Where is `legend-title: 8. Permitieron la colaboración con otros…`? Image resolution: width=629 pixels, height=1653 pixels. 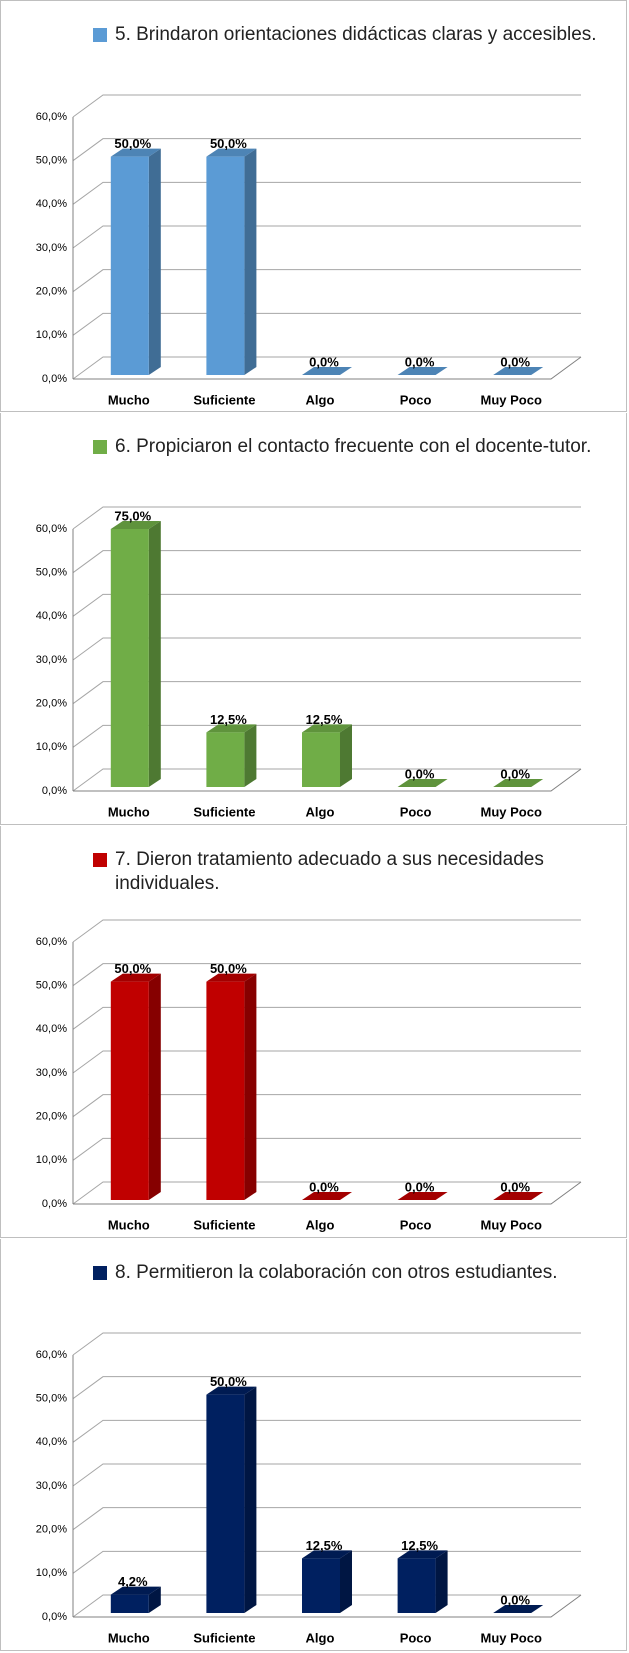 legend-title: 8. Permitieron la colaboración con otros… is located at coordinates (349, 1273).